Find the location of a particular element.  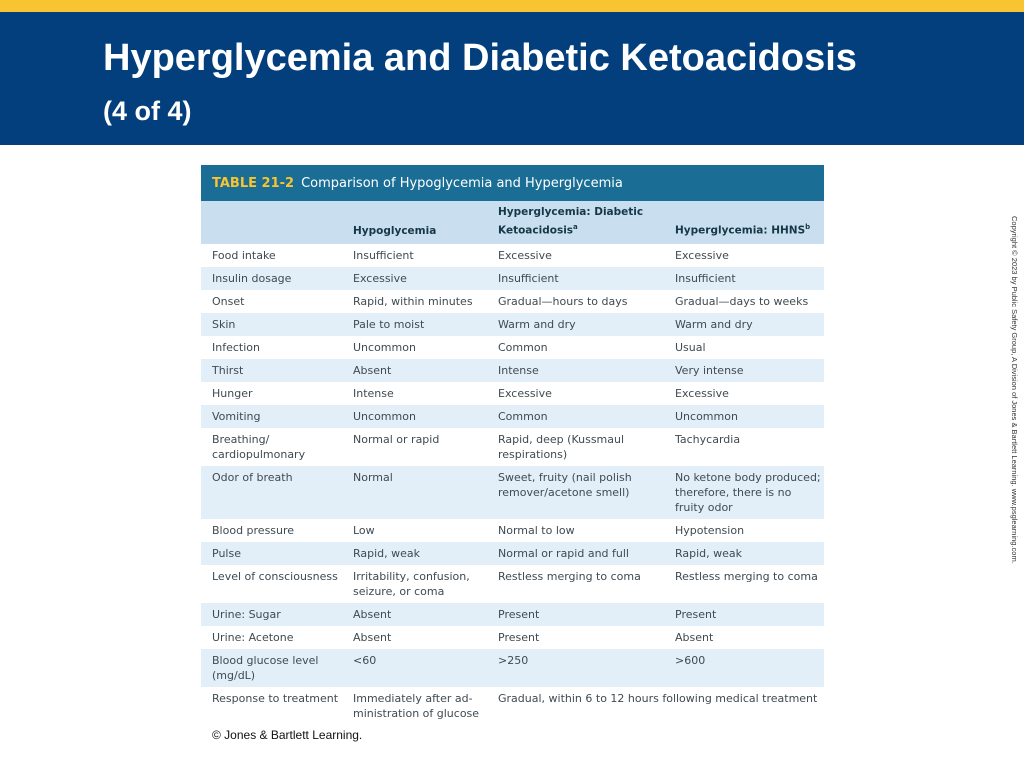

table-cell: Gradual—hours to days is located at coordinates (575, 301).